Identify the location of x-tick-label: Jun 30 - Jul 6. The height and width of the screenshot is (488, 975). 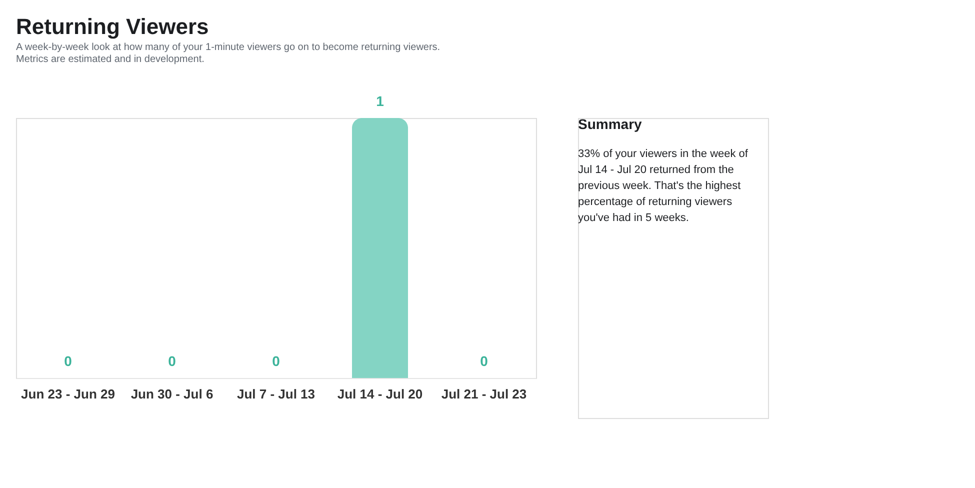
(172, 394).